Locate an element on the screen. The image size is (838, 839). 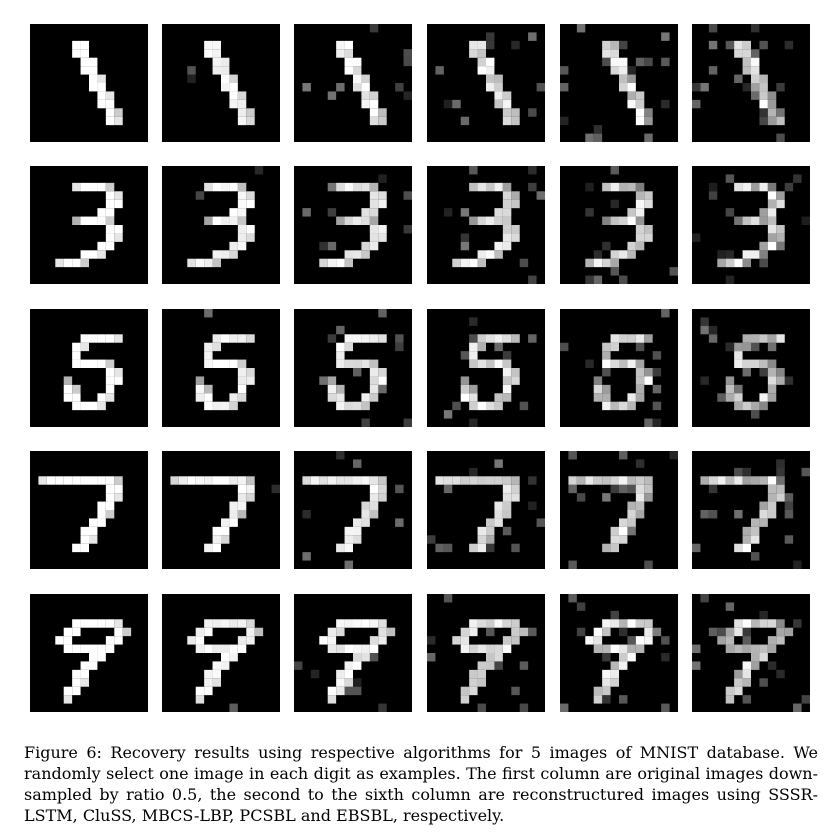
digit-5-pcsbl-image is located at coordinates (619, 368).